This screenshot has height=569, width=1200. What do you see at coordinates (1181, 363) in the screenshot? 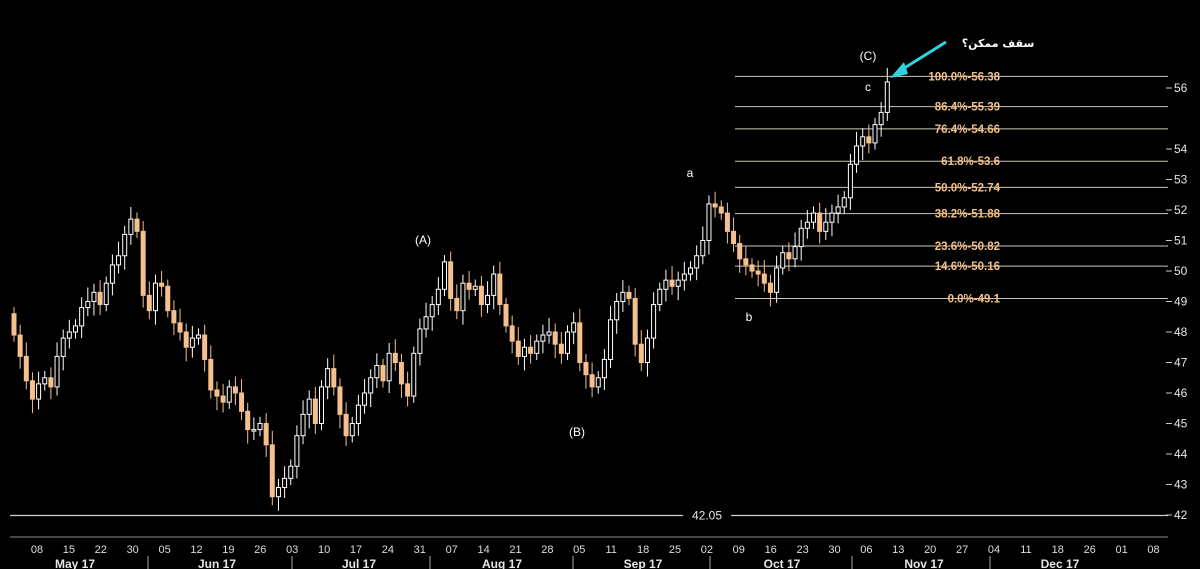
I see `y-tick-label-47: 47` at bounding box center [1181, 363].